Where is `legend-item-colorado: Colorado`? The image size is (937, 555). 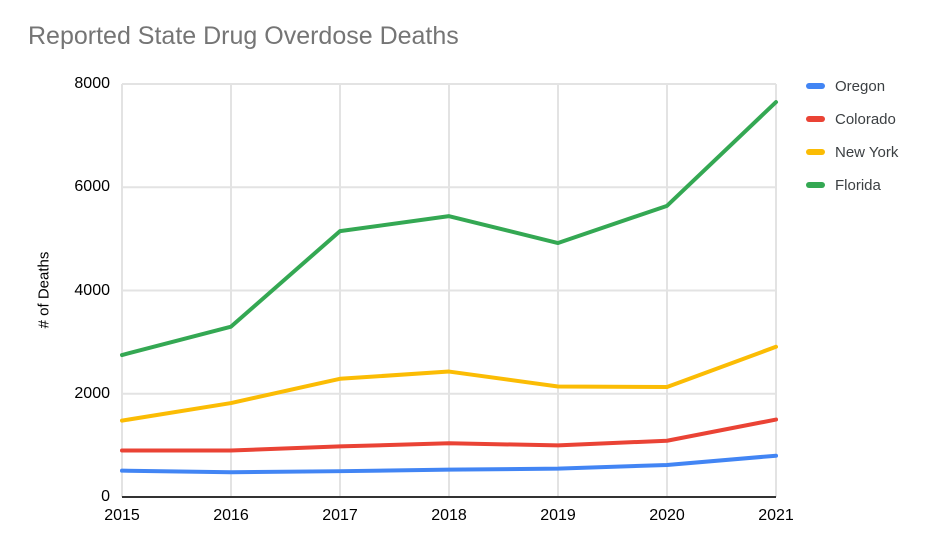 legend-item-colorado: Colorado is located at coordinates (852, 119).